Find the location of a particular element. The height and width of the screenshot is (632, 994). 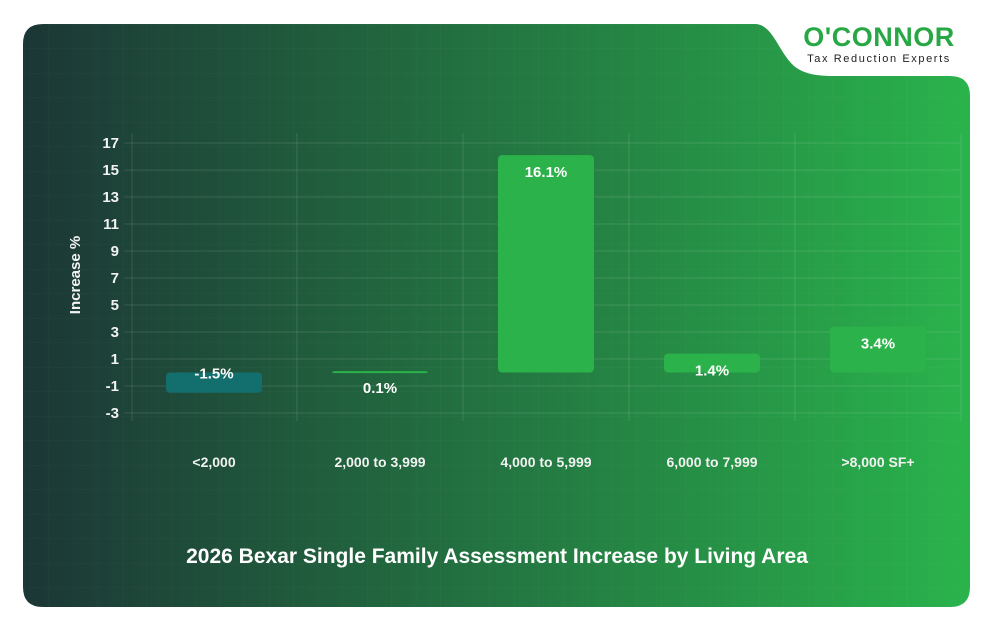

logo-brand: O'CONNOR is located at coordinates (878, 37).